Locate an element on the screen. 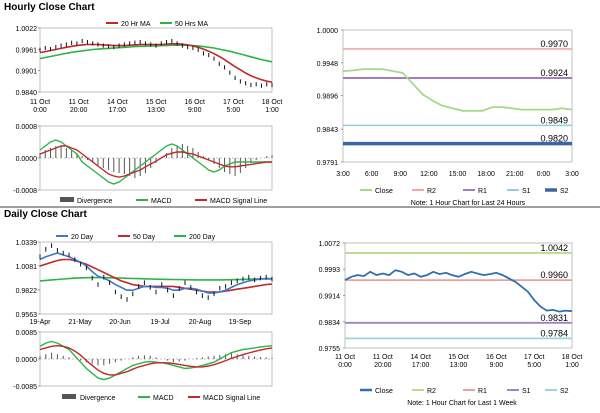 This screenshot has width=600, height=413. daily-price-xtick-1: 21-May is located at coordinates (80, 322).